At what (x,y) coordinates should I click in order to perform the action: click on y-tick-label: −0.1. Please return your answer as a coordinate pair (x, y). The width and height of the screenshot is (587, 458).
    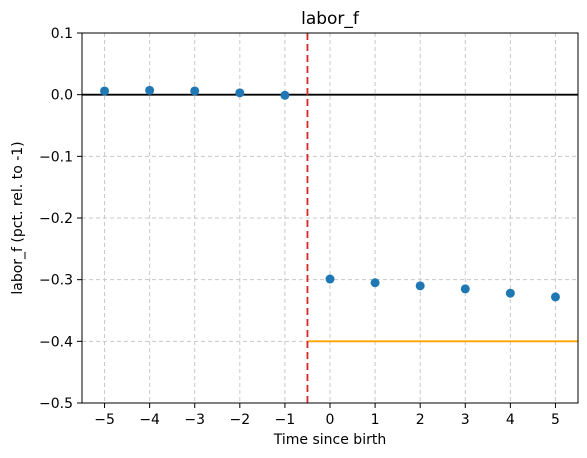
    Looking at the image, I should click on (56, 157).